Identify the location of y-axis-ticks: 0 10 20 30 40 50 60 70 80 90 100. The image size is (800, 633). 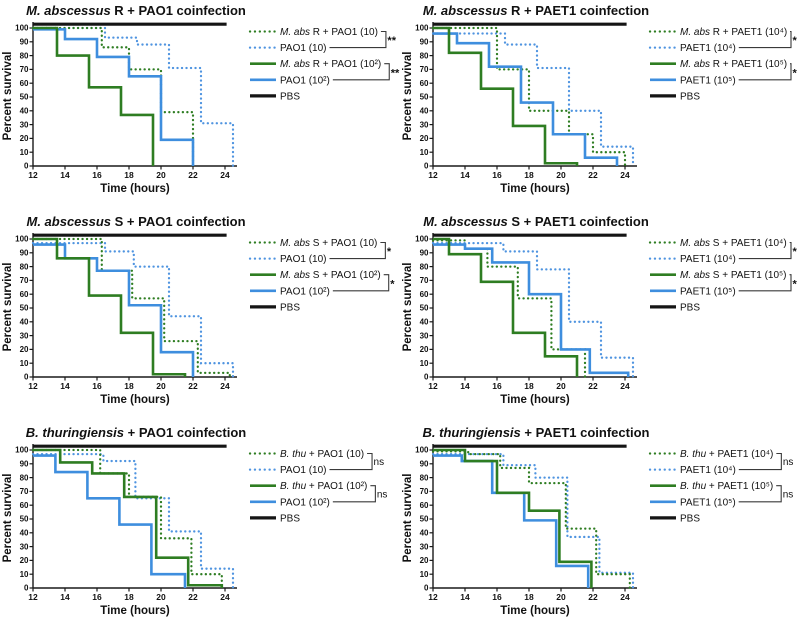
(424, 519).